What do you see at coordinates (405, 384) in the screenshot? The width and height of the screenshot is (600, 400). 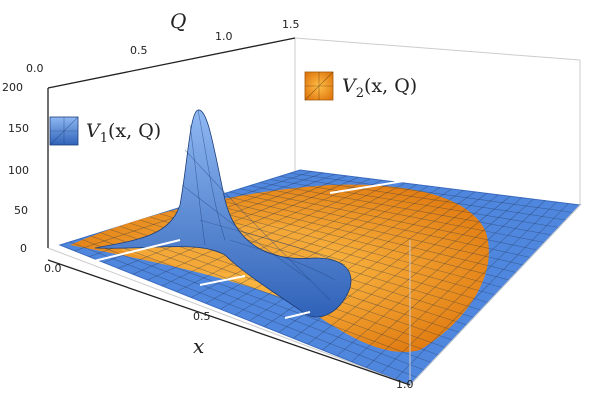 I see `x-tick-1-0: 1.0` at bounding box center [405, 384].